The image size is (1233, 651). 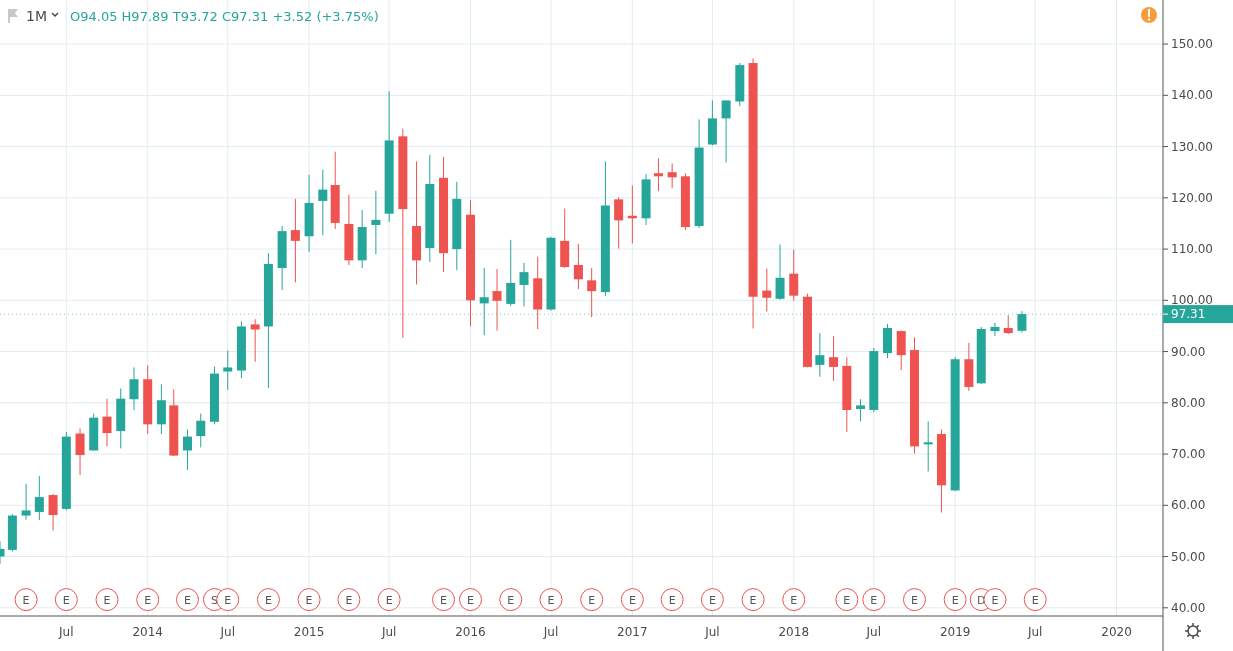 What do you see at coordinates (1188, 607) in the screenshot?
I see `y-tick-label: 40.00` at bounding box center [1188, 607].